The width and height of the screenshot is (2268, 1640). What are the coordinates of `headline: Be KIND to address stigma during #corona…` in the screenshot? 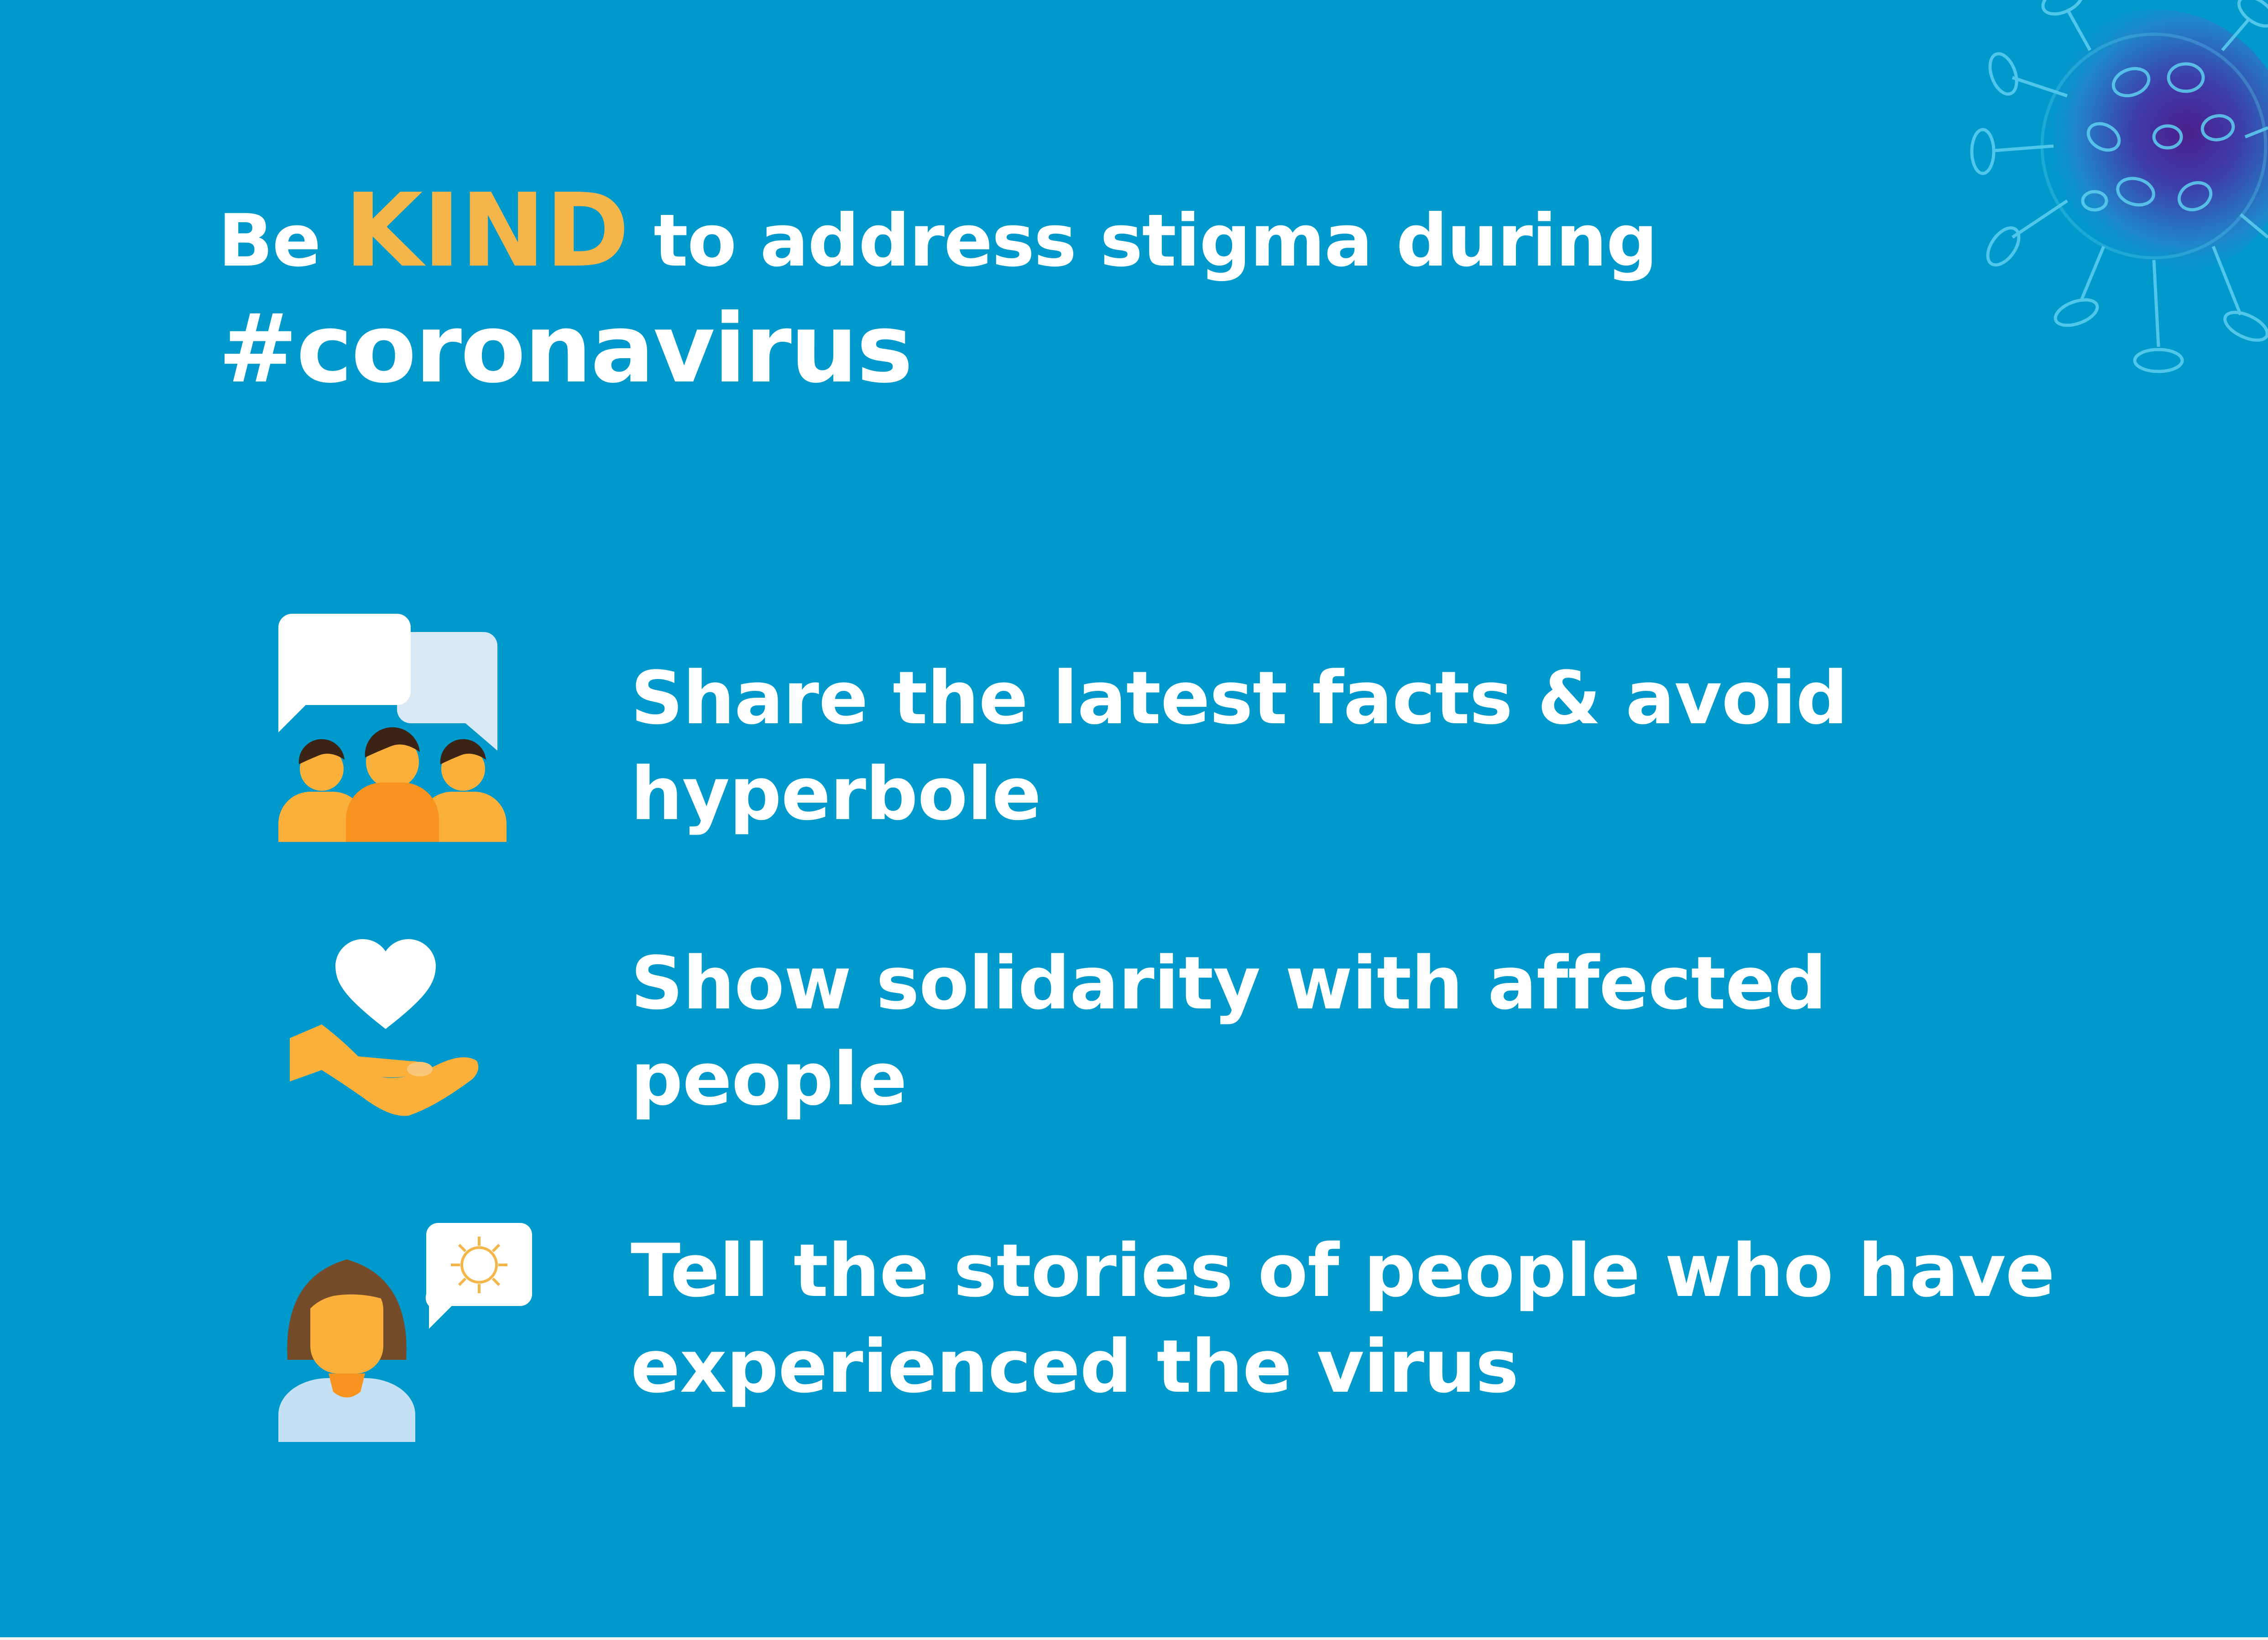 It's located at (938, 292).